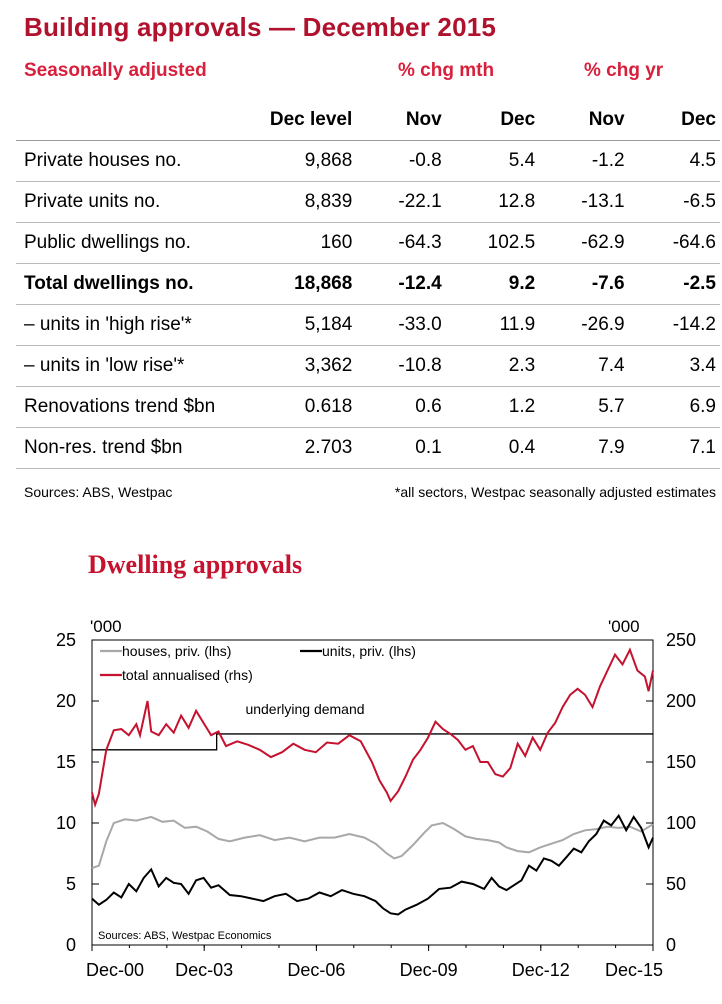 The width and height of the screenshot is (722, 1004). Describe the element at coordinates (133, 243) in the screenshot. I see `row-label: Public dwellings no.` at that location.